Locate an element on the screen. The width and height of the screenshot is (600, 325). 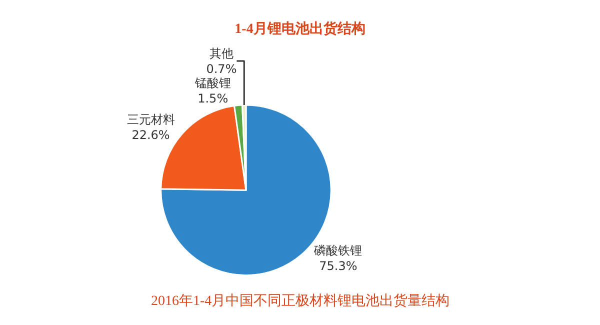
slice-label: 其他 is located at coordinates (221, 53).